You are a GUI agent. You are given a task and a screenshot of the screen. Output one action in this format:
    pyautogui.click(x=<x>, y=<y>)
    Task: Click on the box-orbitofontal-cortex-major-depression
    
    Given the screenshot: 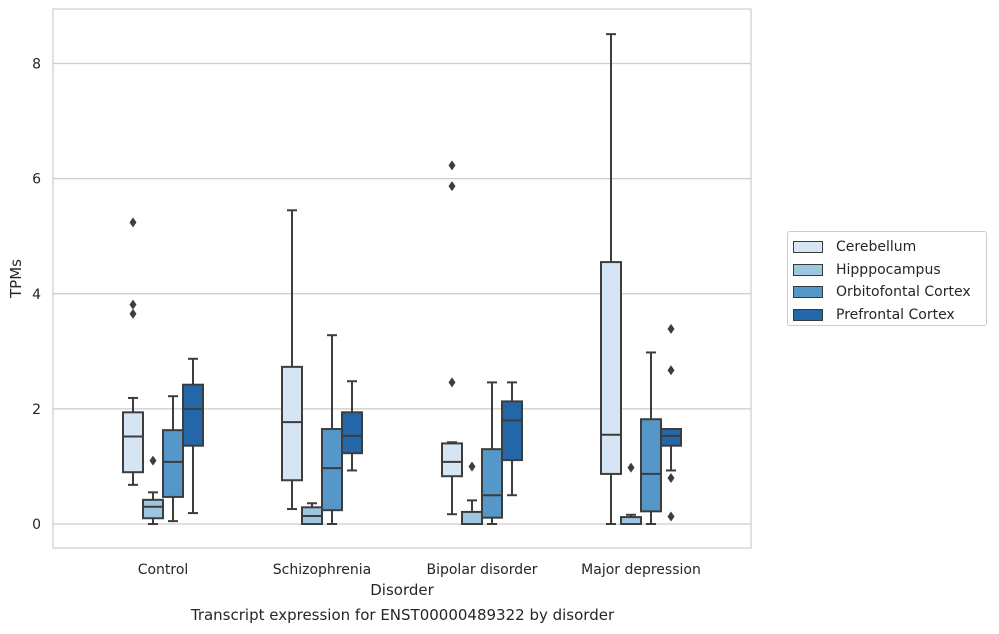 What is the action you would take?
    pyautogui.click(x=651, y=438)
    